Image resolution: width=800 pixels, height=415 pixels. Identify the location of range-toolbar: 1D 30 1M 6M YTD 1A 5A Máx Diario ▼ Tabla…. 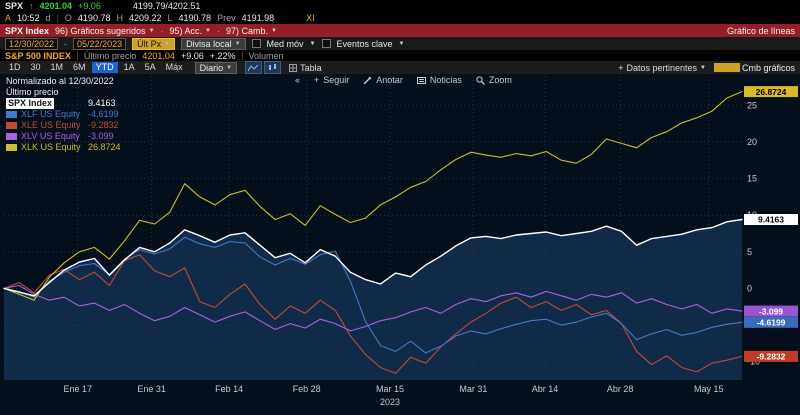
(400, 67).